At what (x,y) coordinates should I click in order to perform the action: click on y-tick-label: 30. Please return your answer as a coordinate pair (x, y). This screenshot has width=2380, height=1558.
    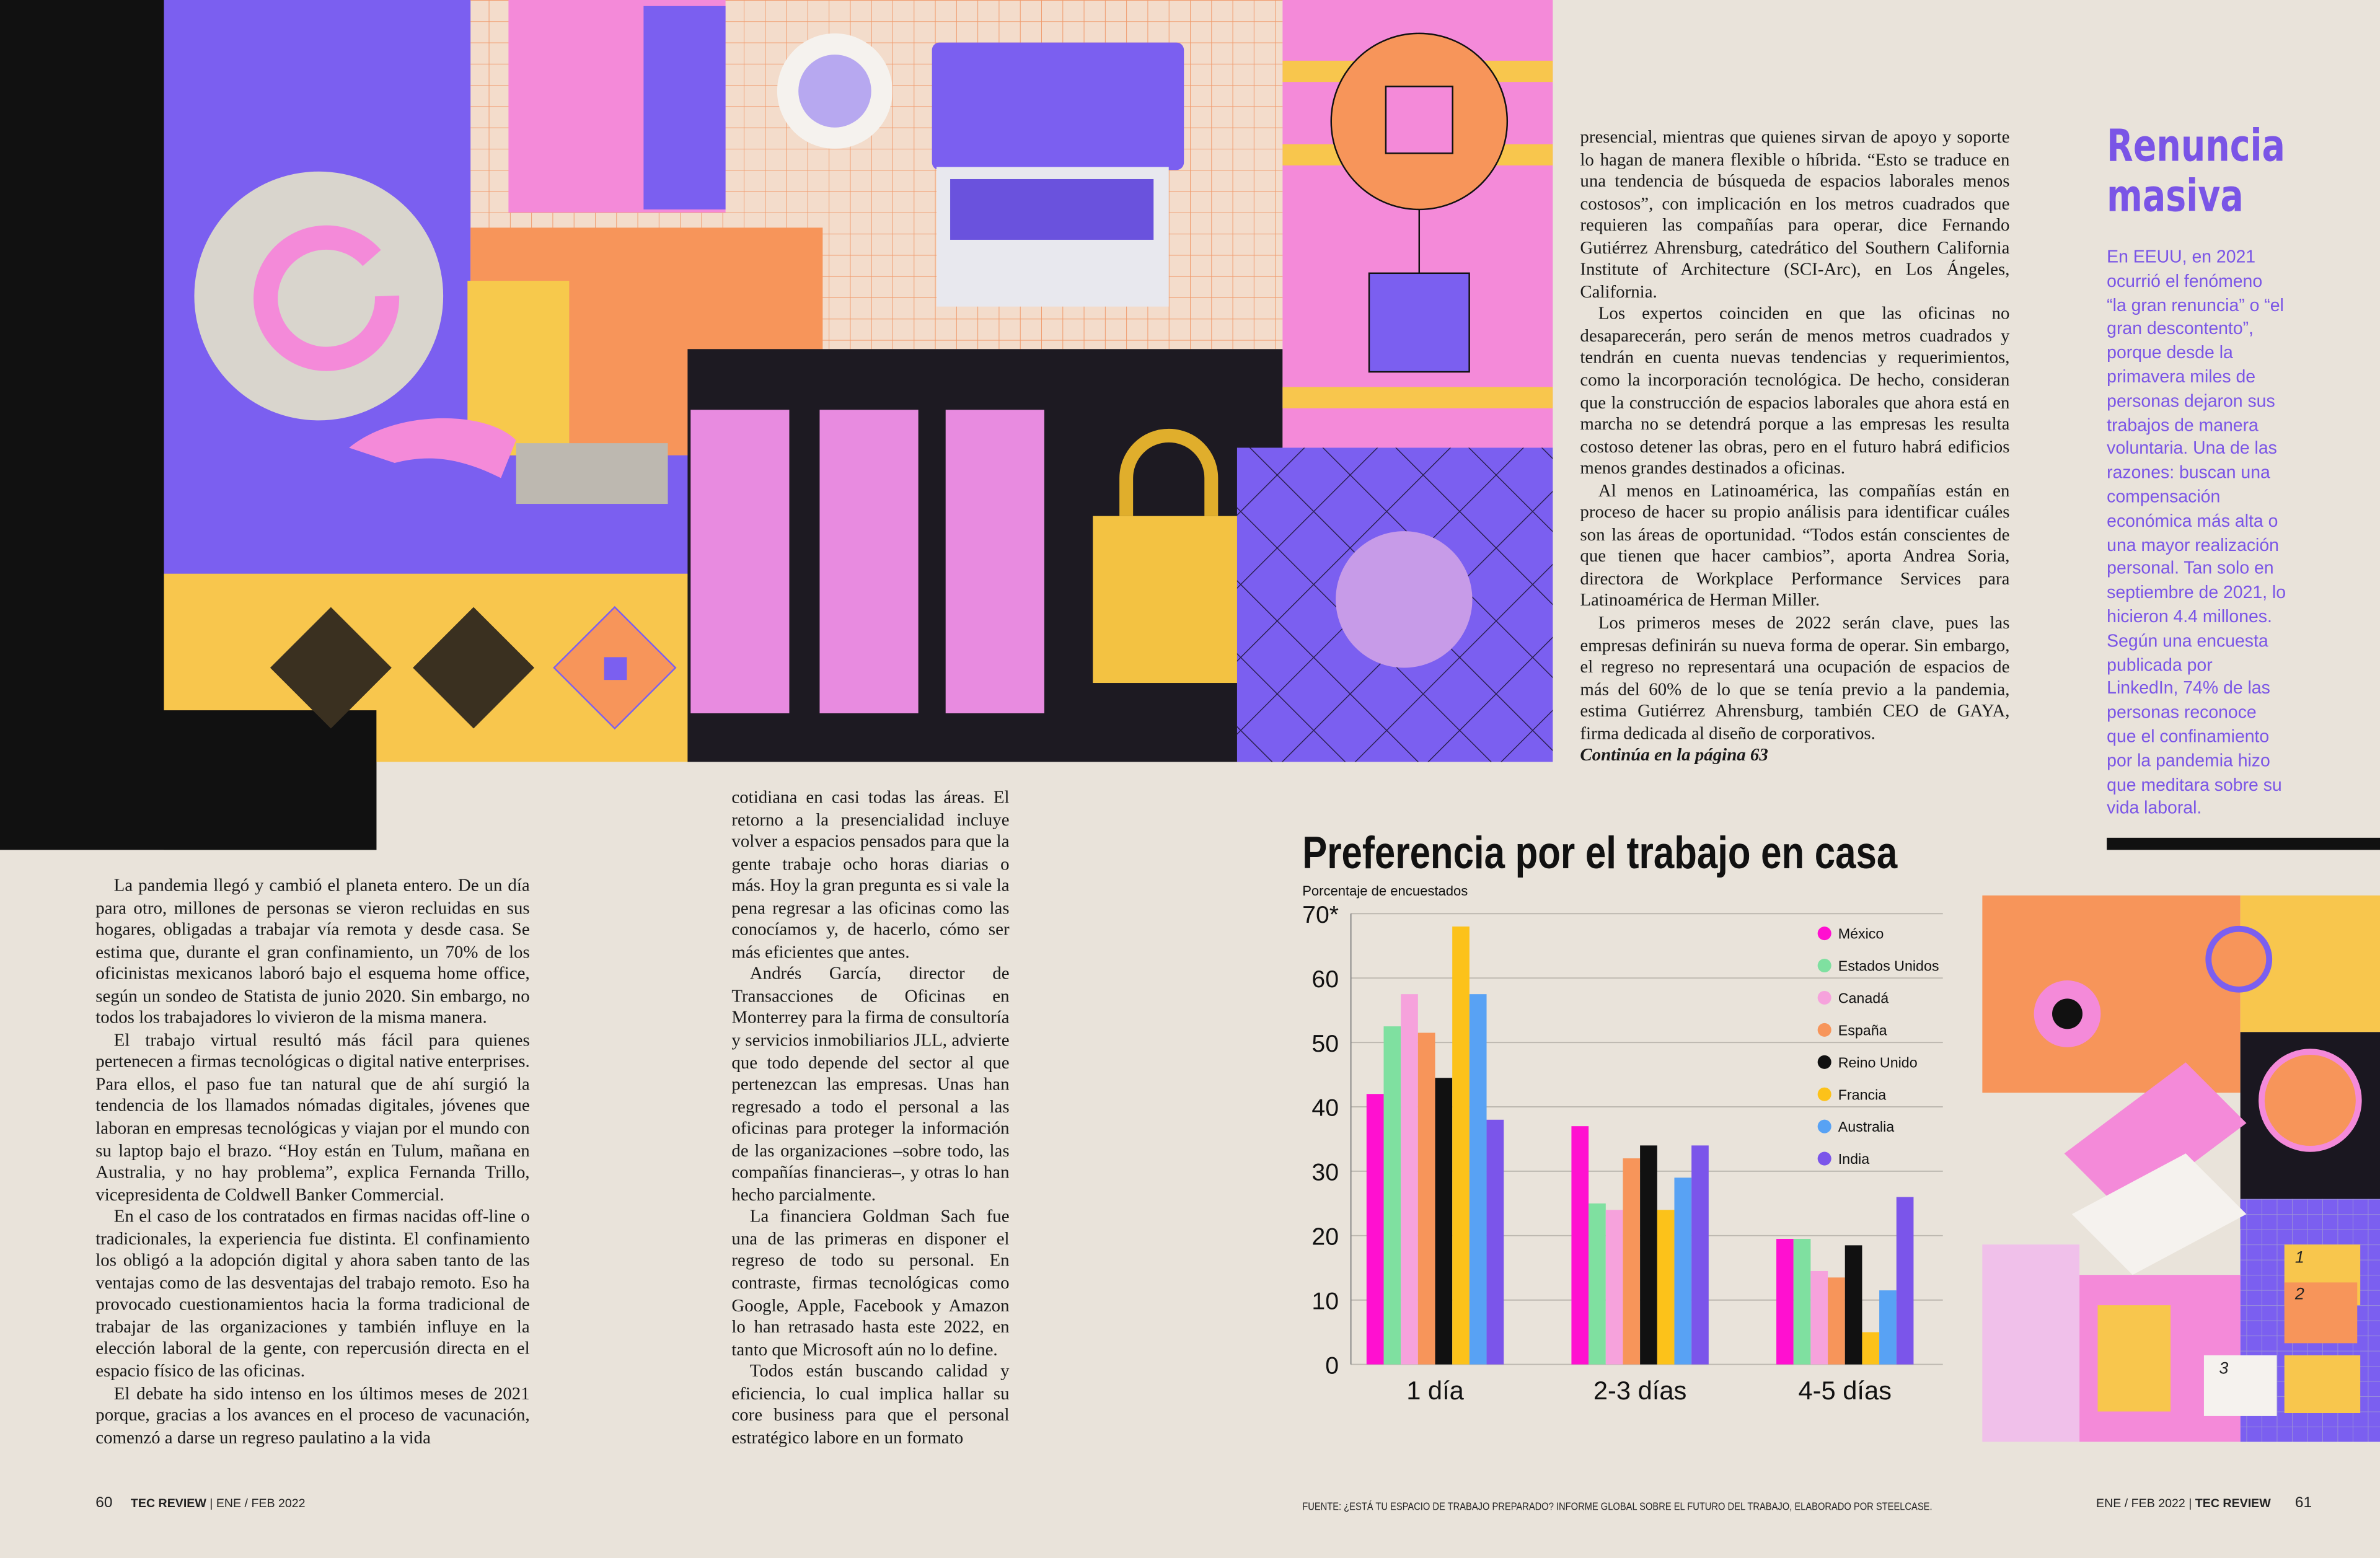
    Looking at the image, I should click on (1325, 1173).